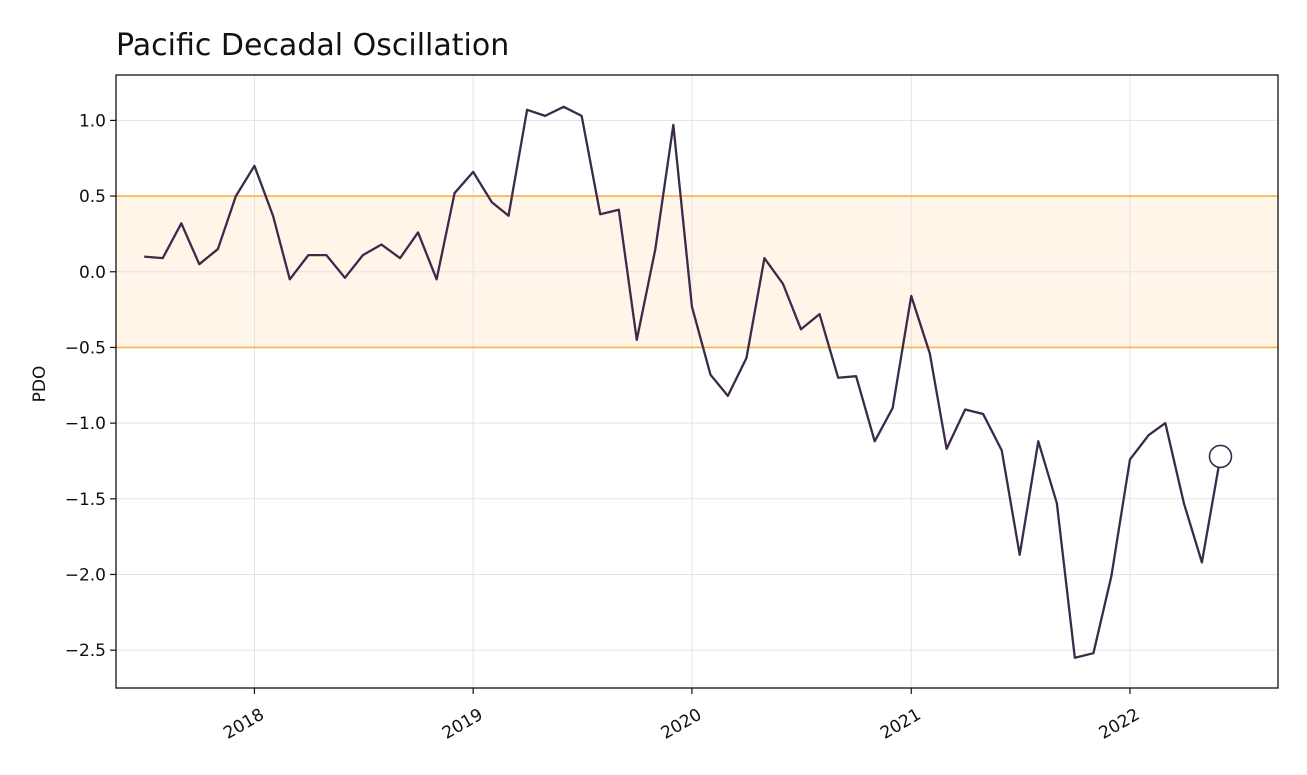 The image size is (1307, 775). I want to click on y-tick-label: −2.0, so click(85, 575).